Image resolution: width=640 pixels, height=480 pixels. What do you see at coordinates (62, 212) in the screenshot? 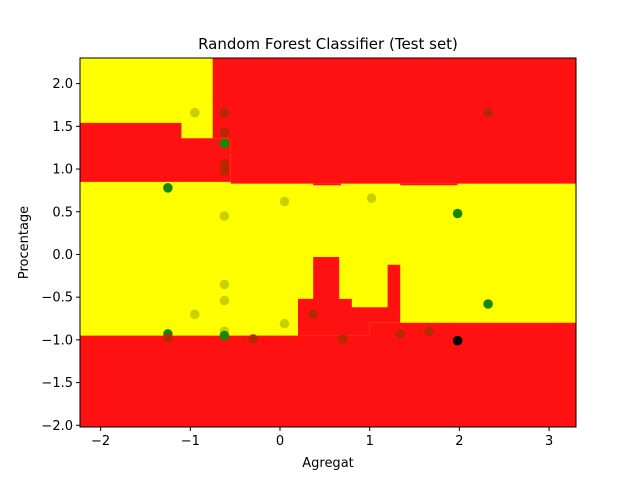
I see `y-tick-label: 0.5` at bounding box center [62, 212].